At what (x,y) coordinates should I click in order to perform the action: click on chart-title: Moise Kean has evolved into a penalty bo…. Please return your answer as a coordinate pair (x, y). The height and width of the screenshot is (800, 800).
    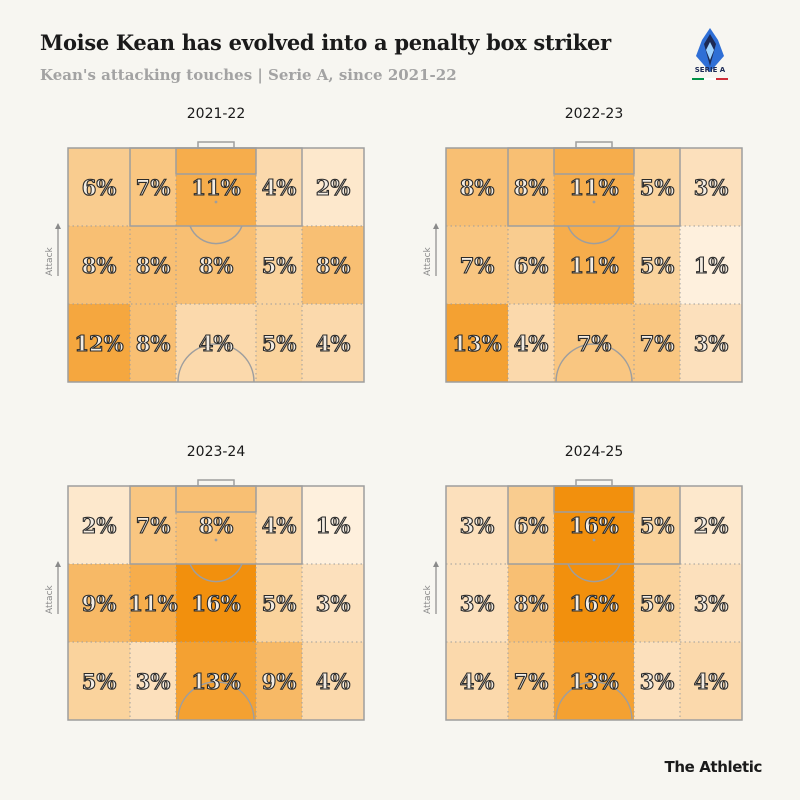
    Looking at the image, I should click on (325, 42).